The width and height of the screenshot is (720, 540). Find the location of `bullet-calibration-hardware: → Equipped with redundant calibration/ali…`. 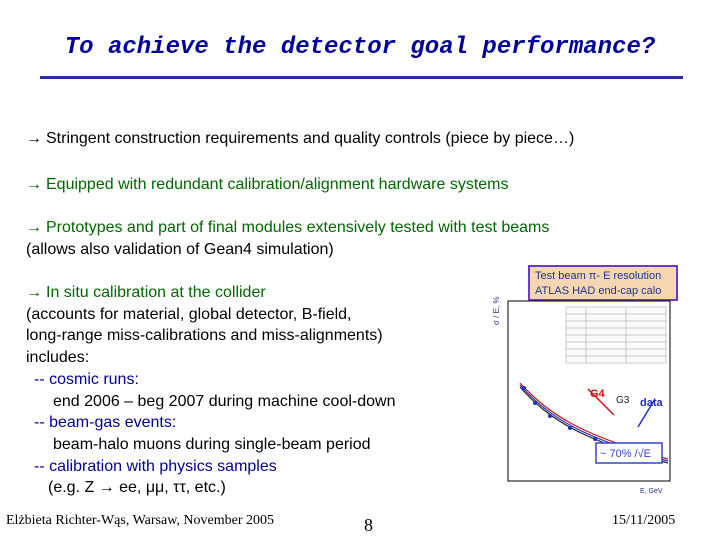

bullet-calibration-hardware: → Equipped with redundant calibration/ali… is located at coordinates (267, 185).